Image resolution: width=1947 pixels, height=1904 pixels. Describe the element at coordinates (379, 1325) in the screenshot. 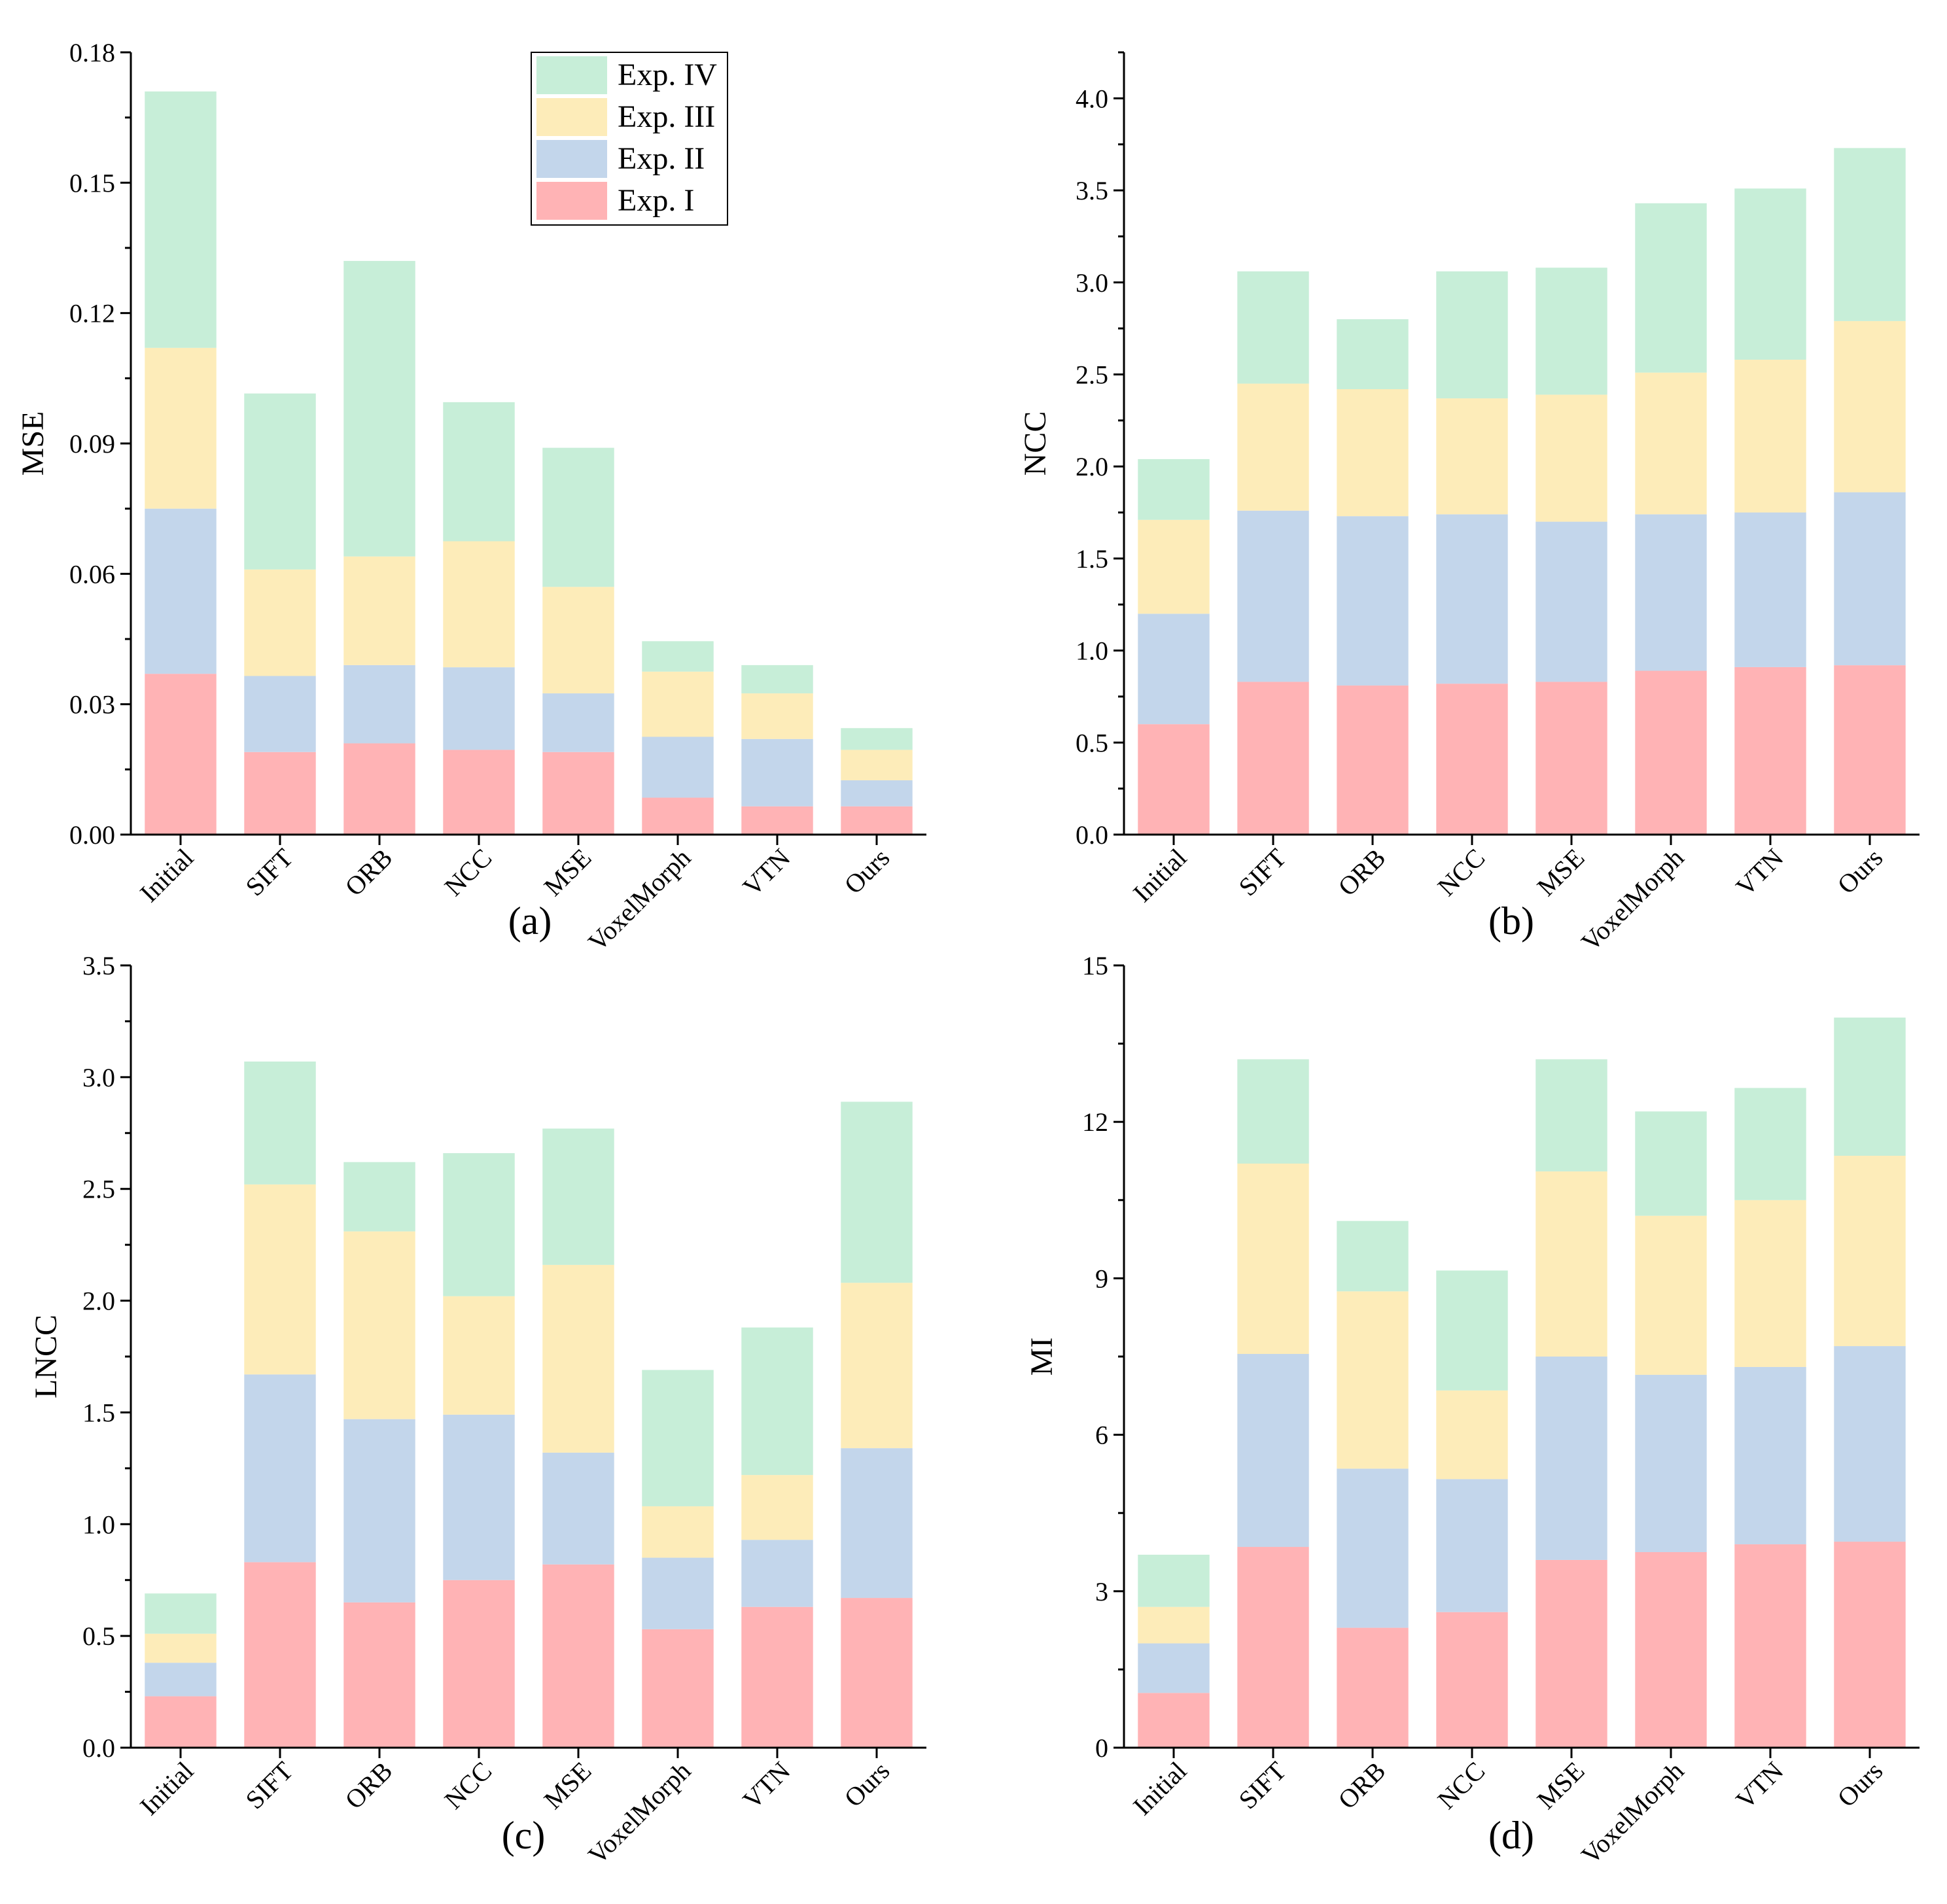

I see `bar-orb-exp-iii` at that location.